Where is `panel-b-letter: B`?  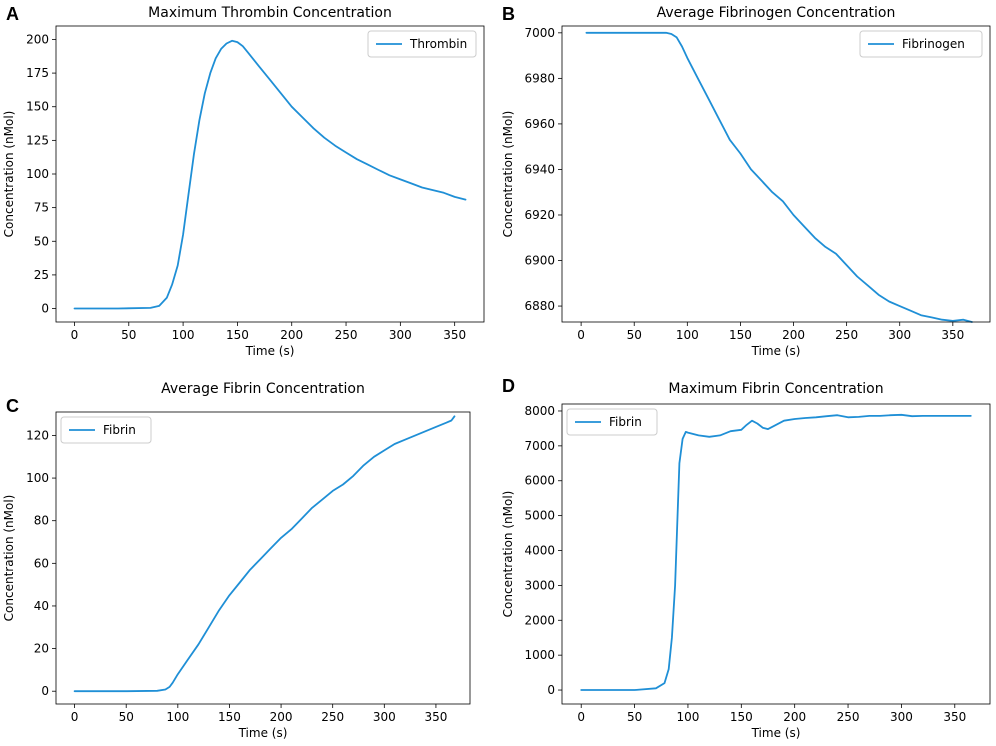
panel-b-letter: B is located at coordinates (508, 14).